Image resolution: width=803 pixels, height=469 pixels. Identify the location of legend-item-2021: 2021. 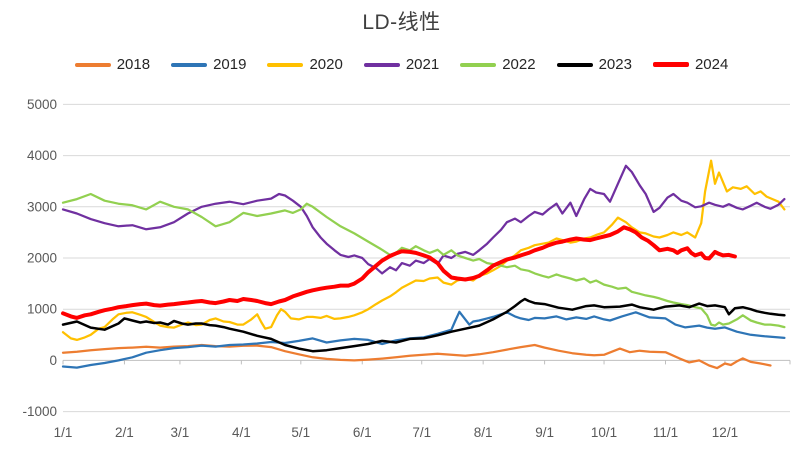
(401, 64).